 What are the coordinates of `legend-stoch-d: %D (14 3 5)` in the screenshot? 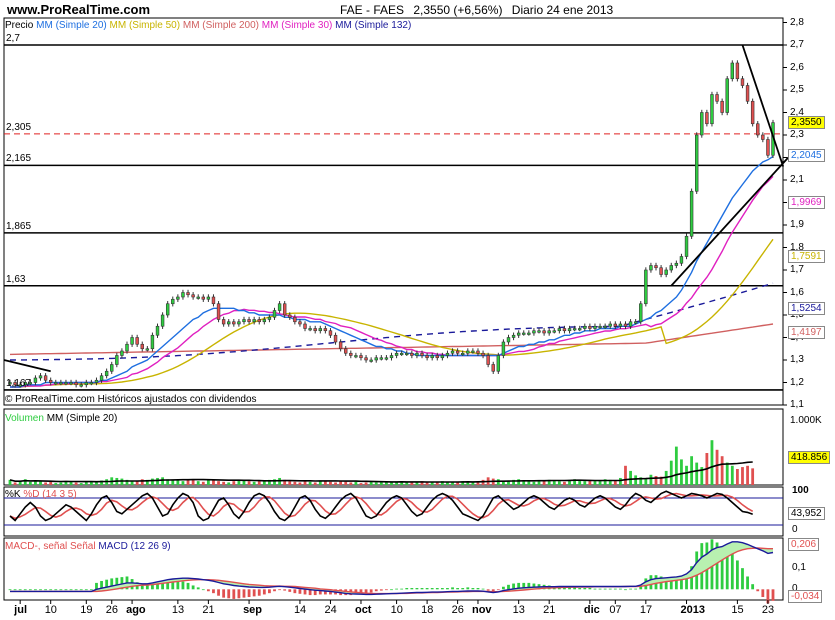 It's located at (50, 494).